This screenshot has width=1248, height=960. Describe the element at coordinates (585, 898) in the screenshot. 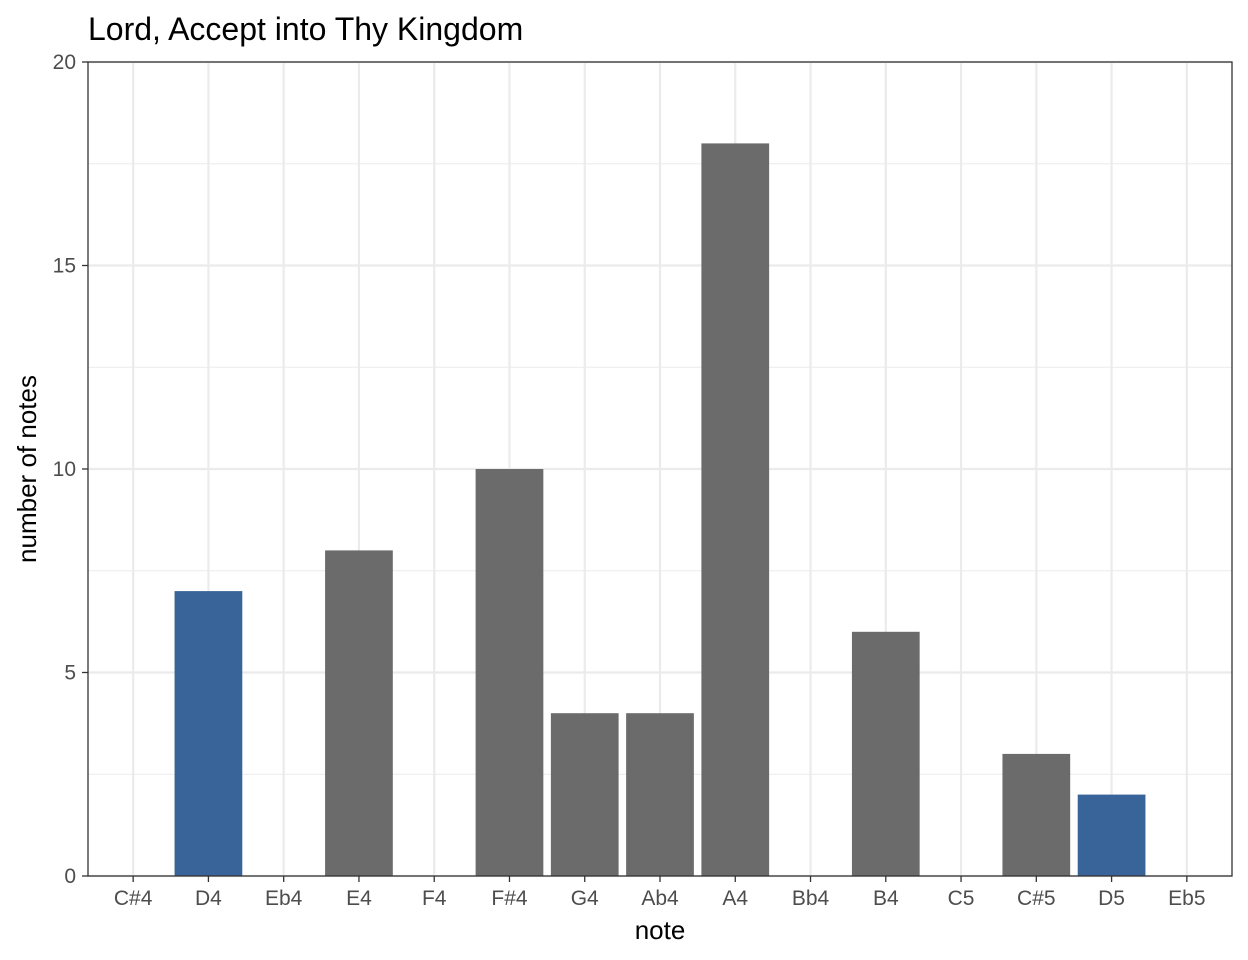

I see `x-tick-label: G4` at that location.